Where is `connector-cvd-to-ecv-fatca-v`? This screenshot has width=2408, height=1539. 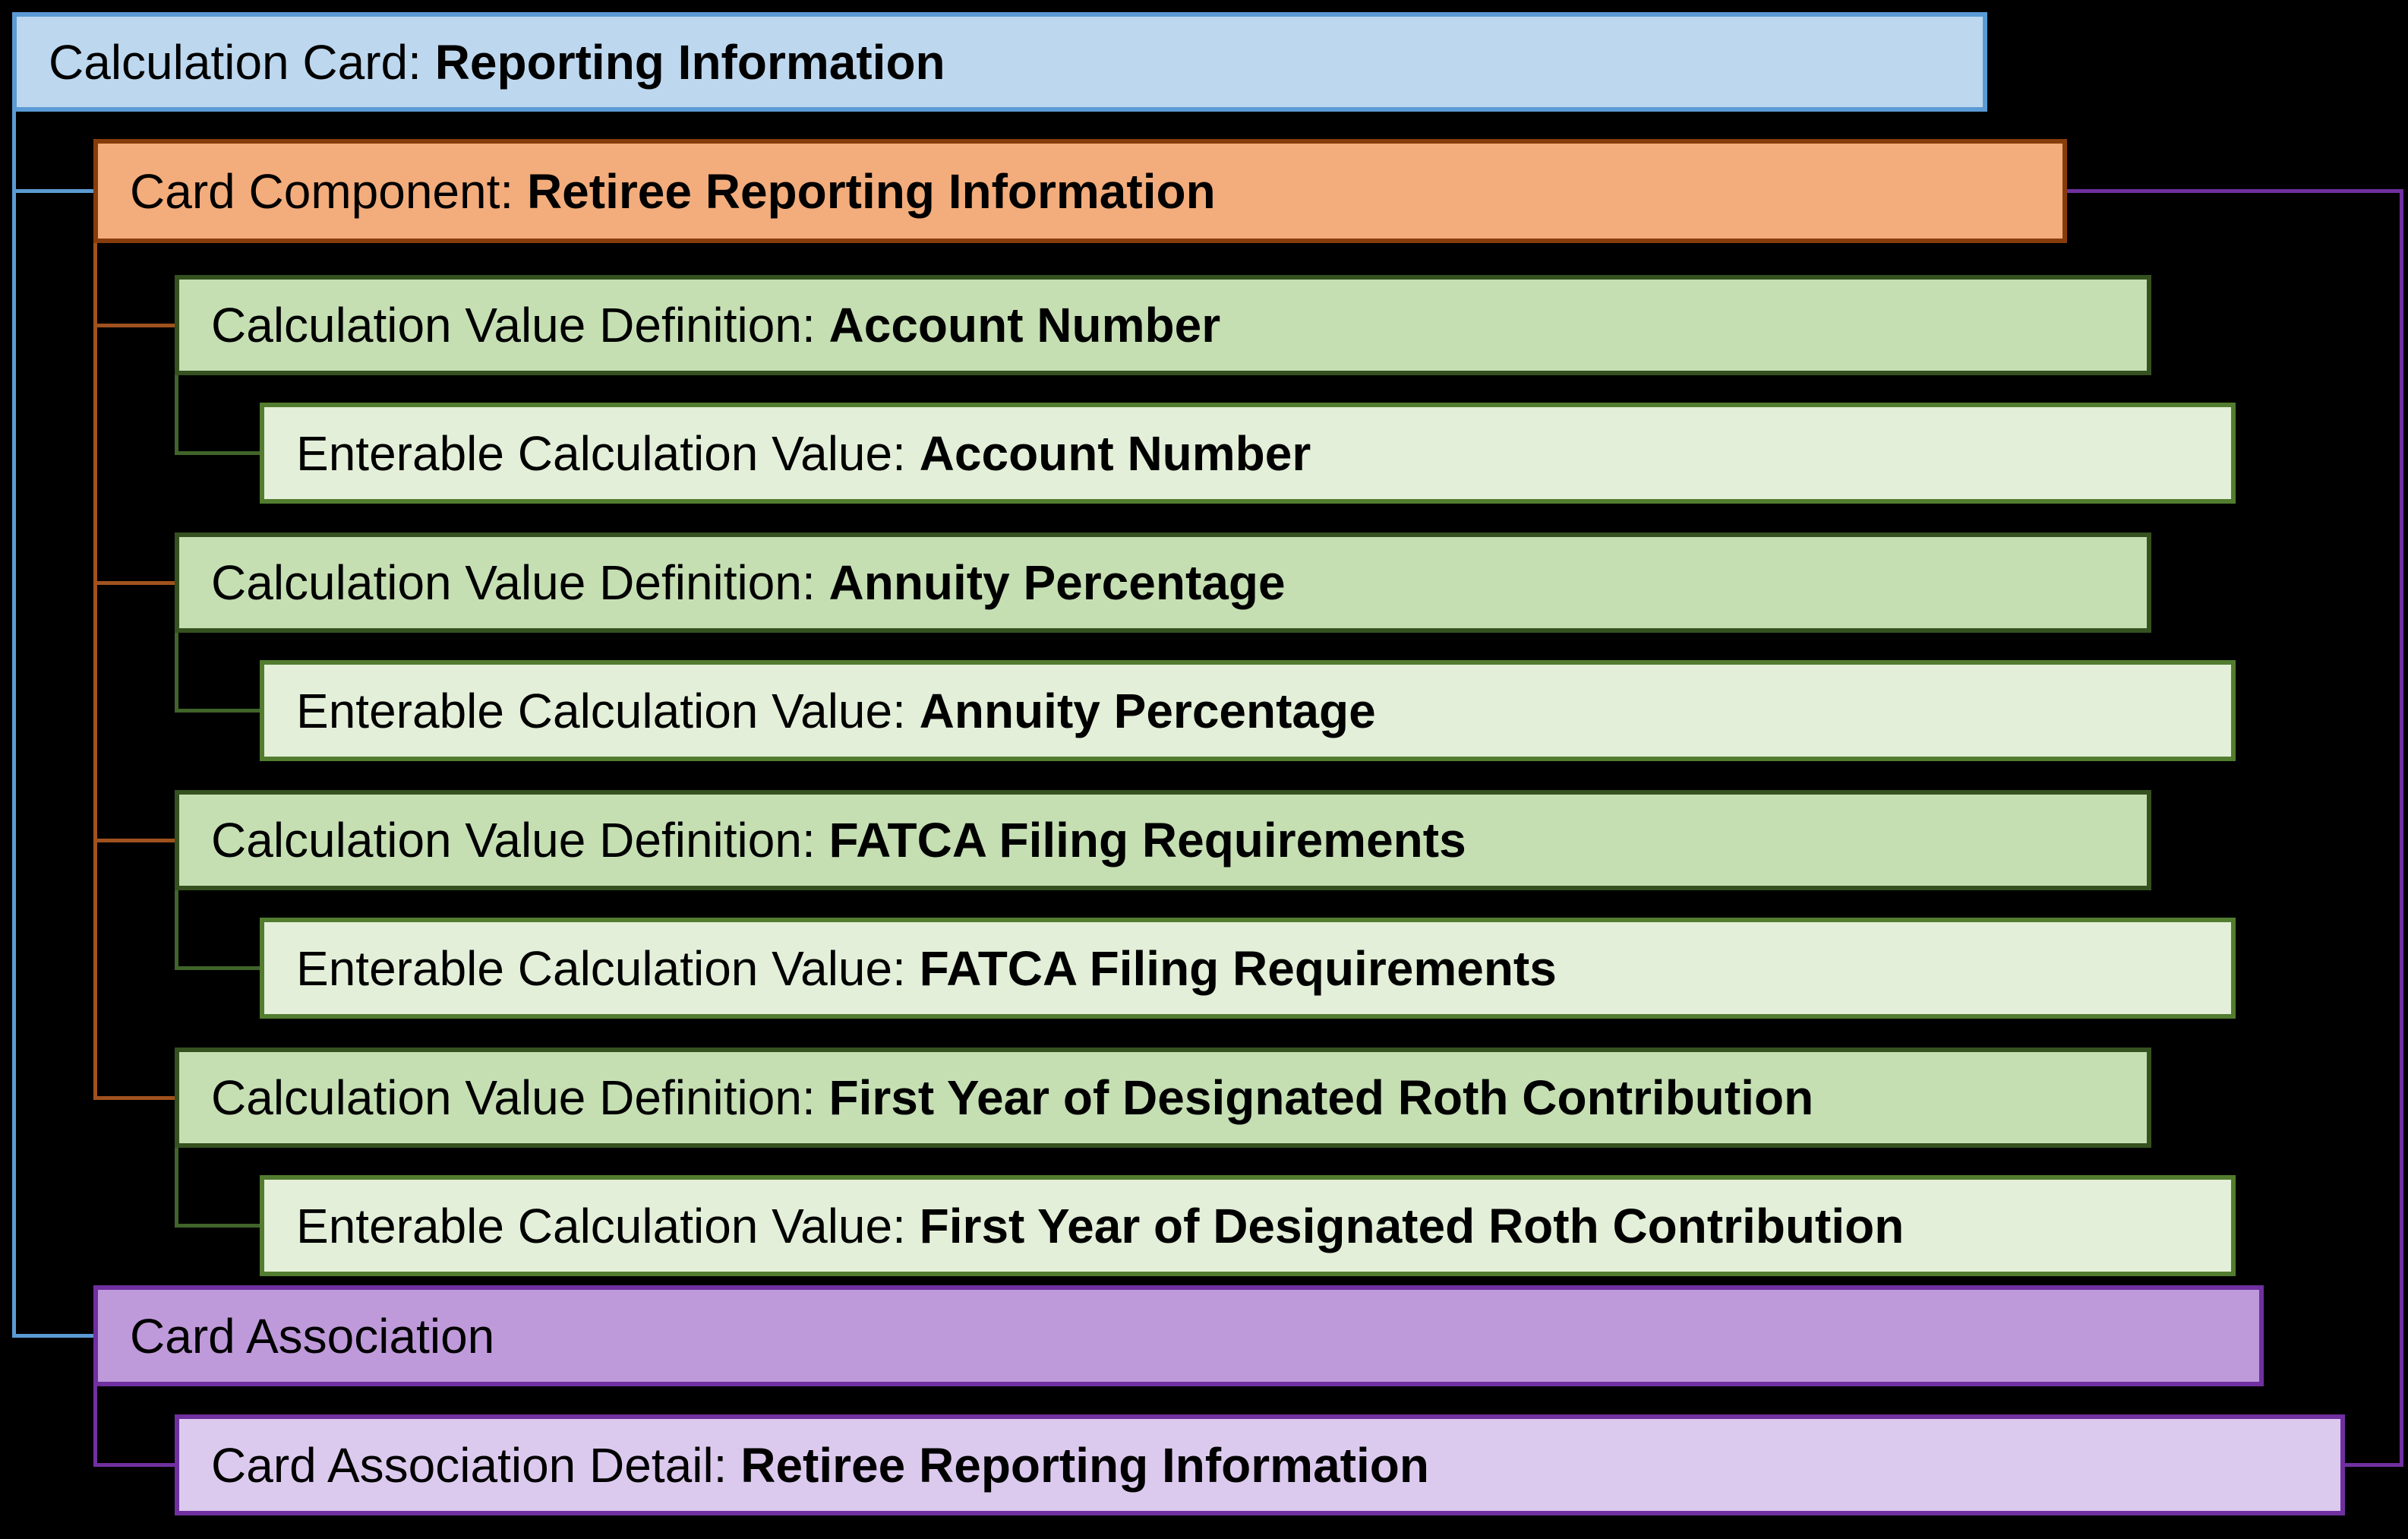 connector-cvd-to-ecv-fatca-v is located at coordinates (176, 930).